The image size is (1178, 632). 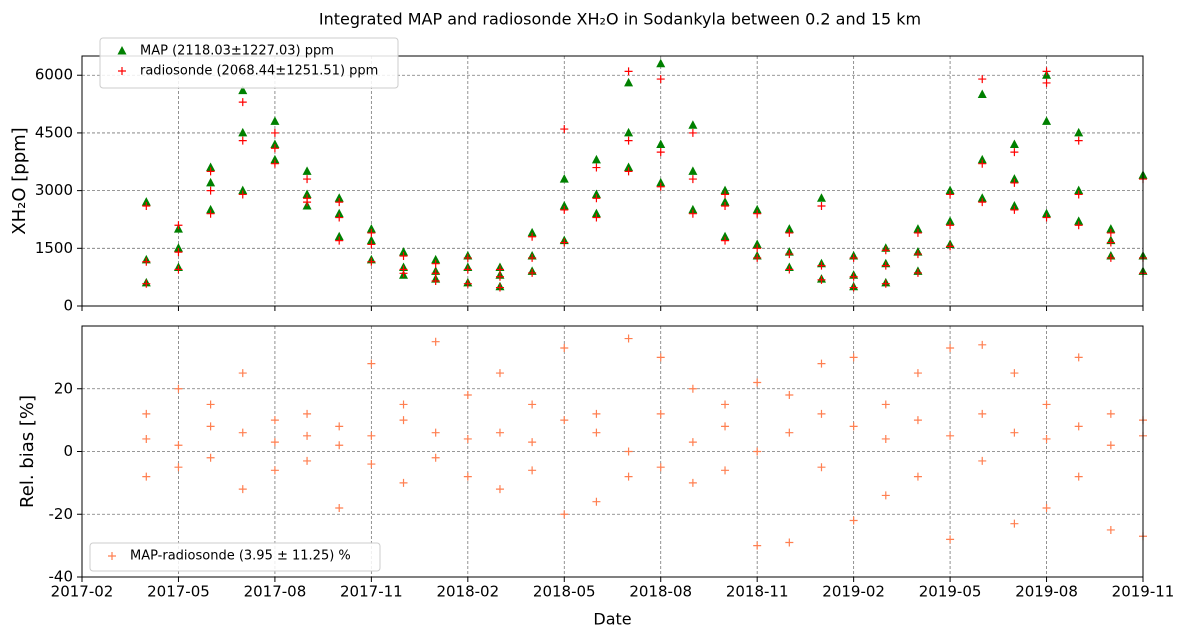 I want to click on legend-label: radiosonde (2068.44±1251.51) ppm, so click(x=259, y=71).